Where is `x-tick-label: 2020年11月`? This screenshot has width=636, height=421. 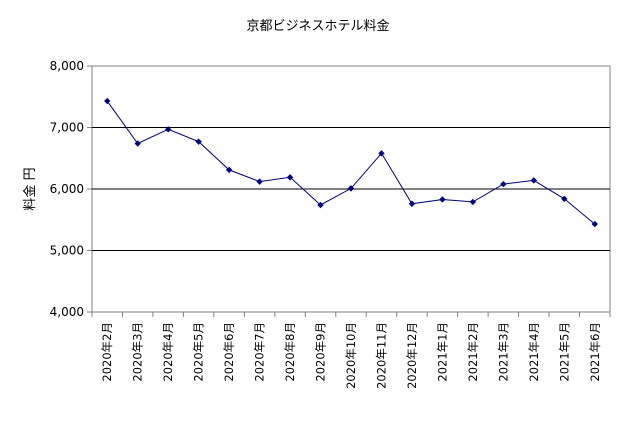
x-tick-label: 2020年11月 is located at coordinates (381, 355).